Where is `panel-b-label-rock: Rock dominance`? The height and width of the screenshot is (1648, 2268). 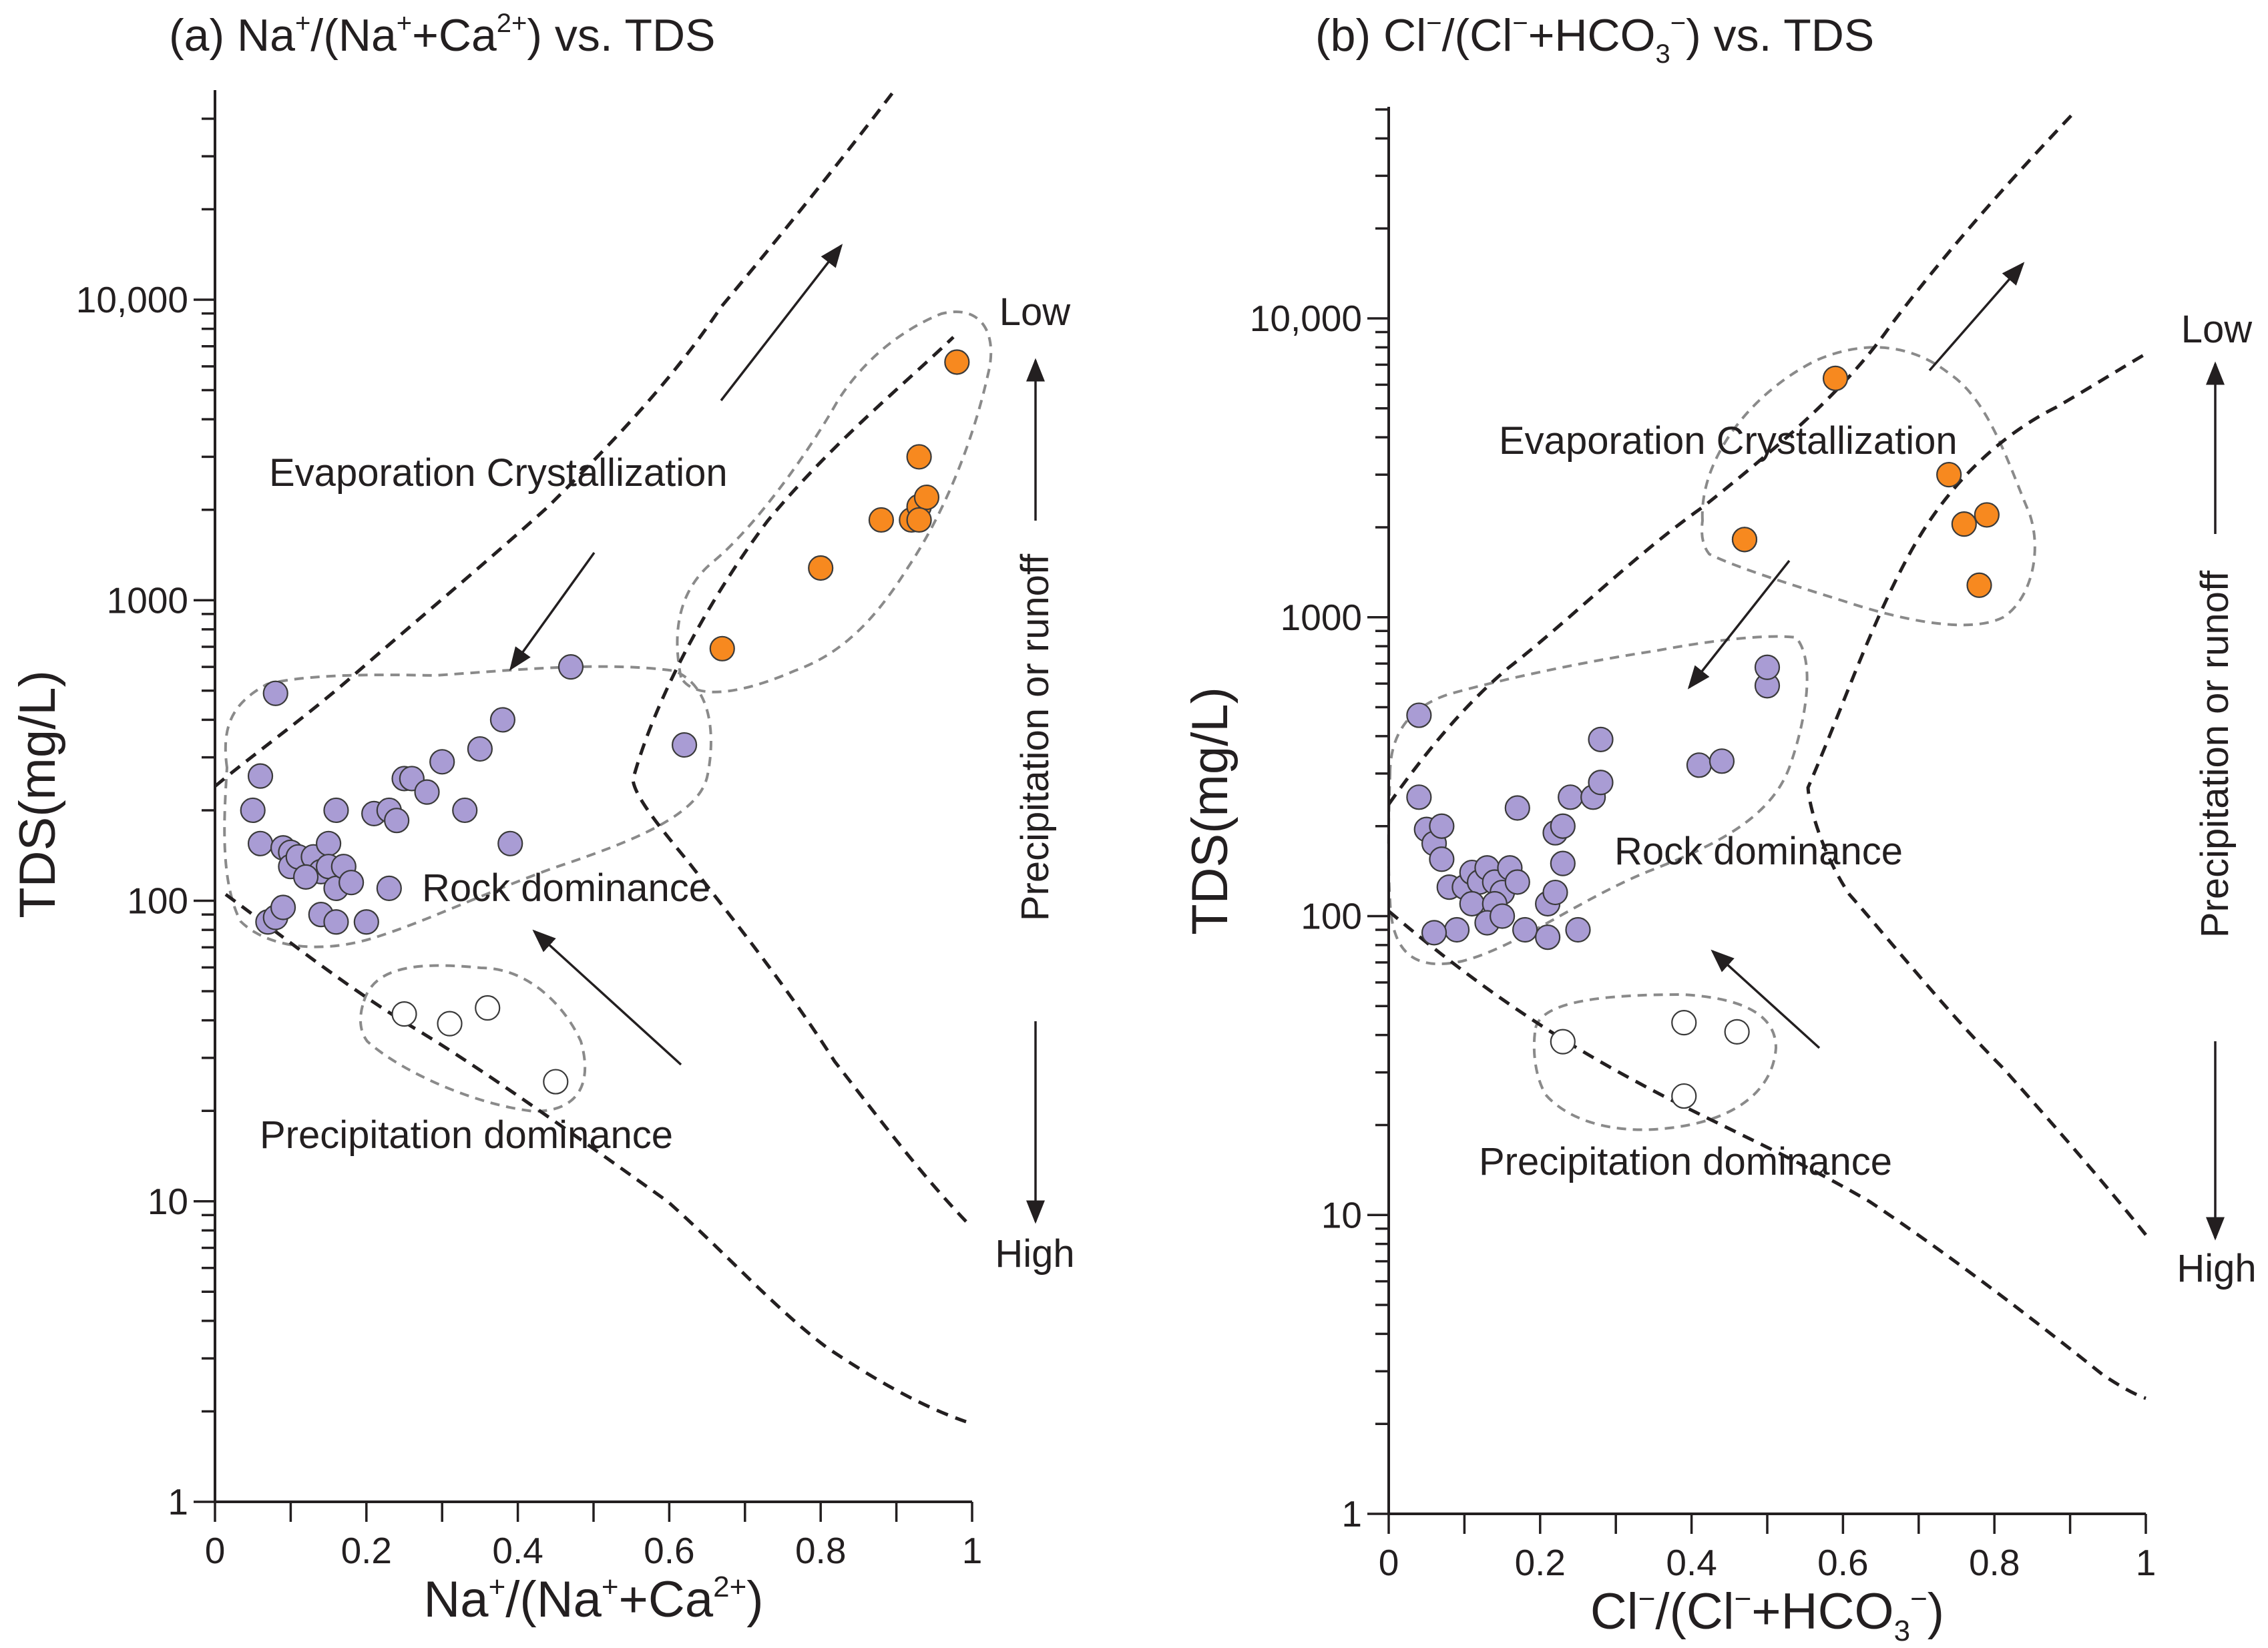
panel-b-label-rock: Rock dominance is located at coordinates (1758, 851).